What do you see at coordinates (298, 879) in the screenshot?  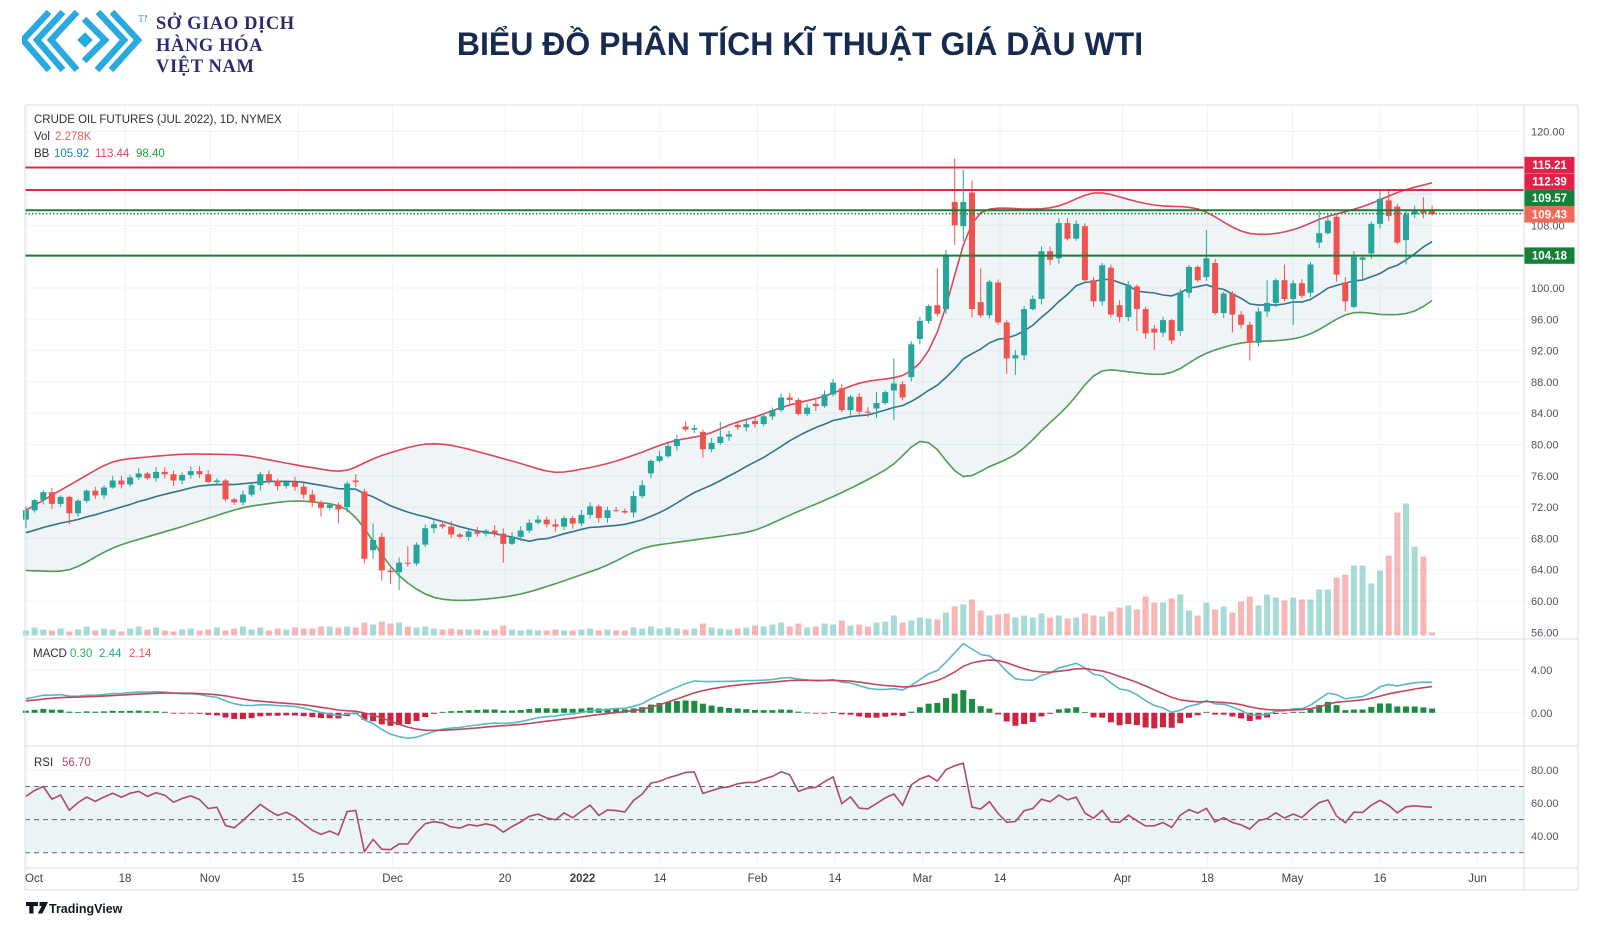 I see `svg-text: 15` at bounding box center [298, 879].